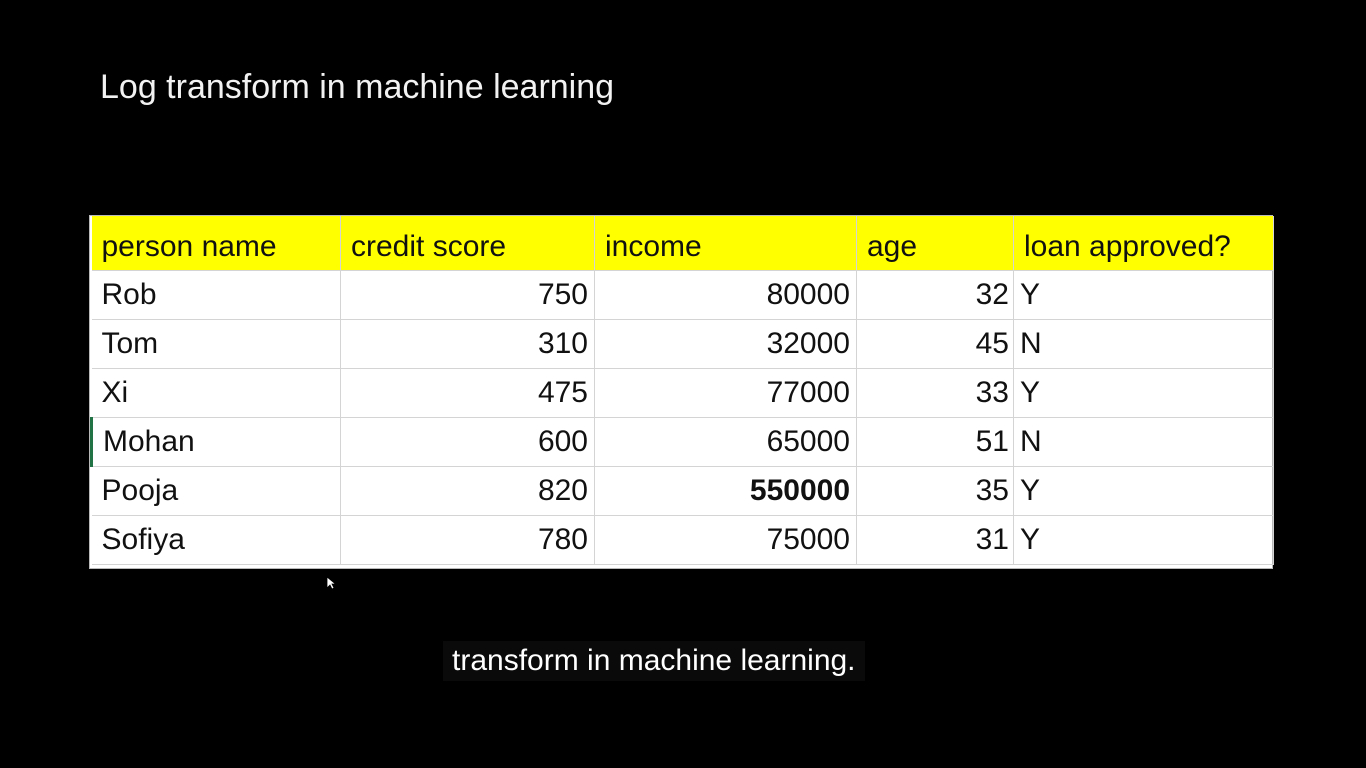 This screenshot has width=1366, height=768. Describe the element at coordinates (467, 540) in the screenshot. I see `cell-credit-score: 780` at that location.